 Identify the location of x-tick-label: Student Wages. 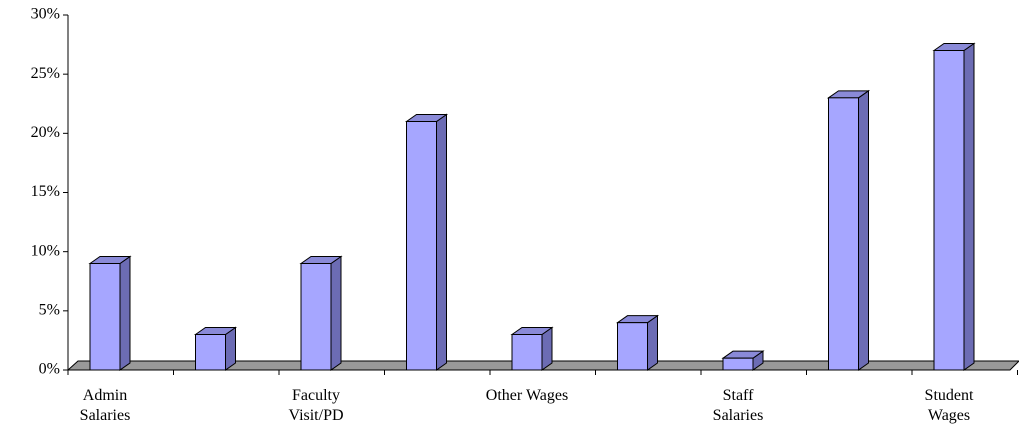
(949, 405).